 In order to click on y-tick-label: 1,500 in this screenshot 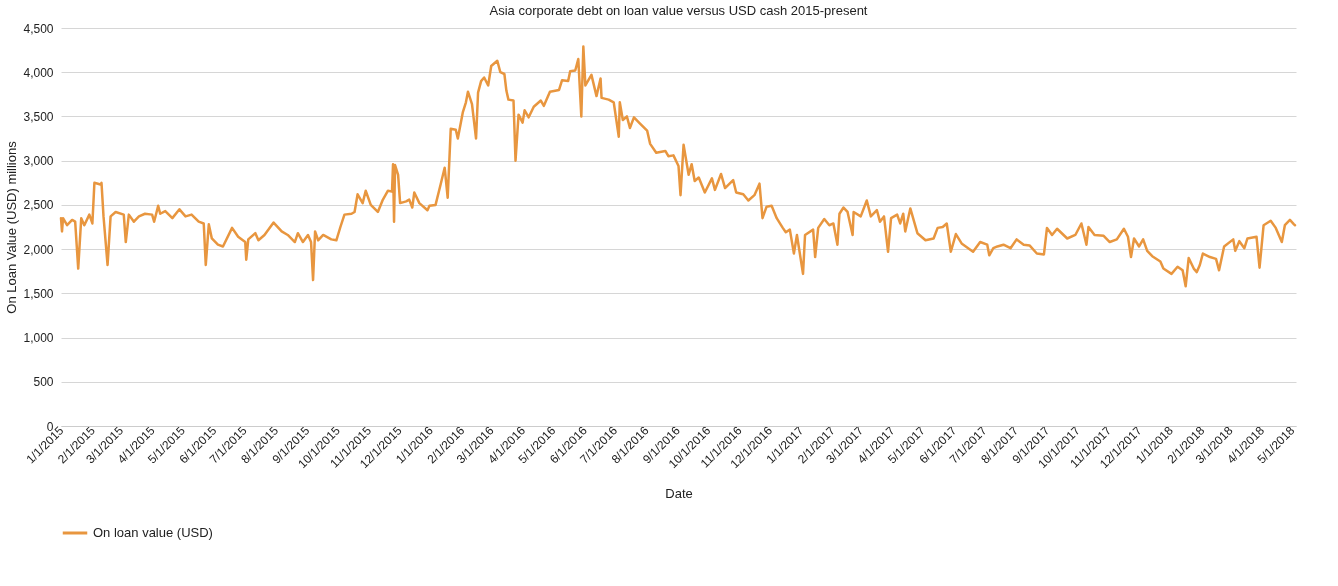, I will do `click(38, 293)`.